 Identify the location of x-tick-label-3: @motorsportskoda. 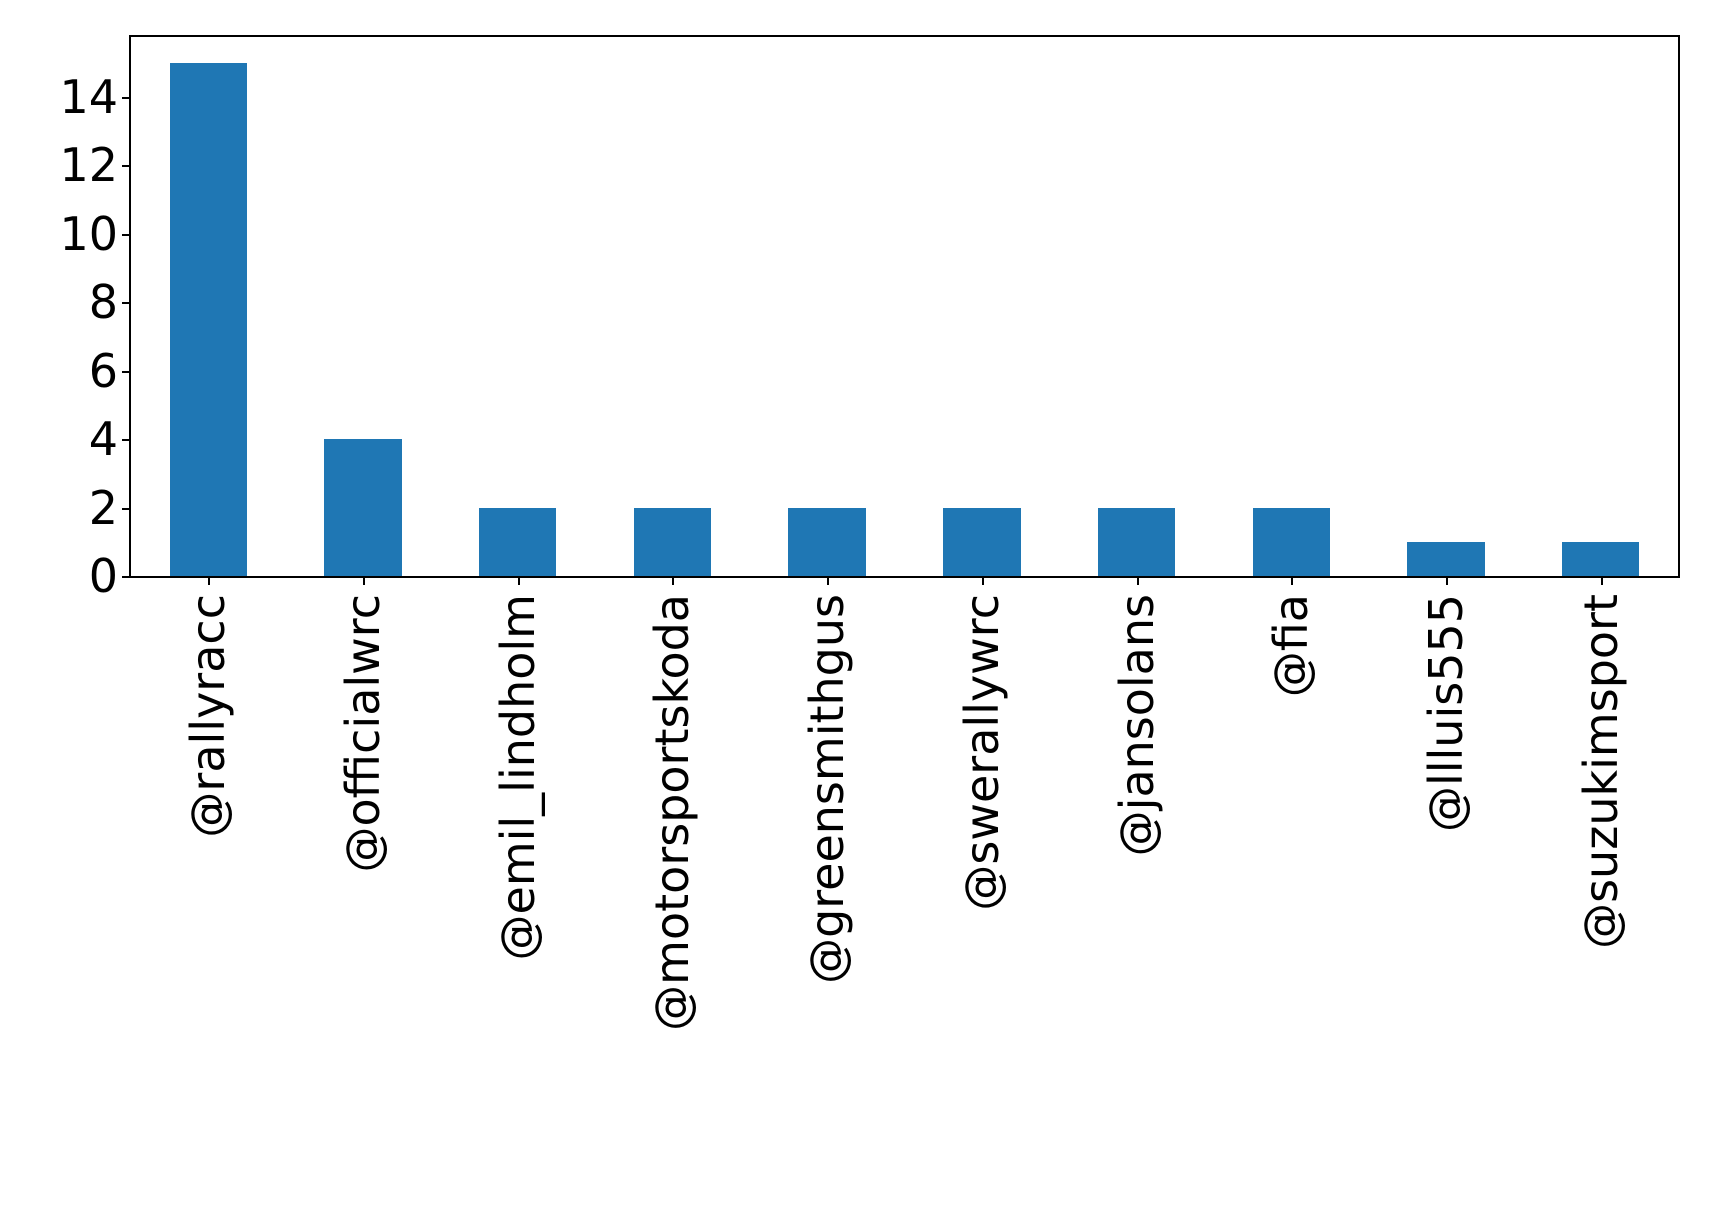
(672, 812).